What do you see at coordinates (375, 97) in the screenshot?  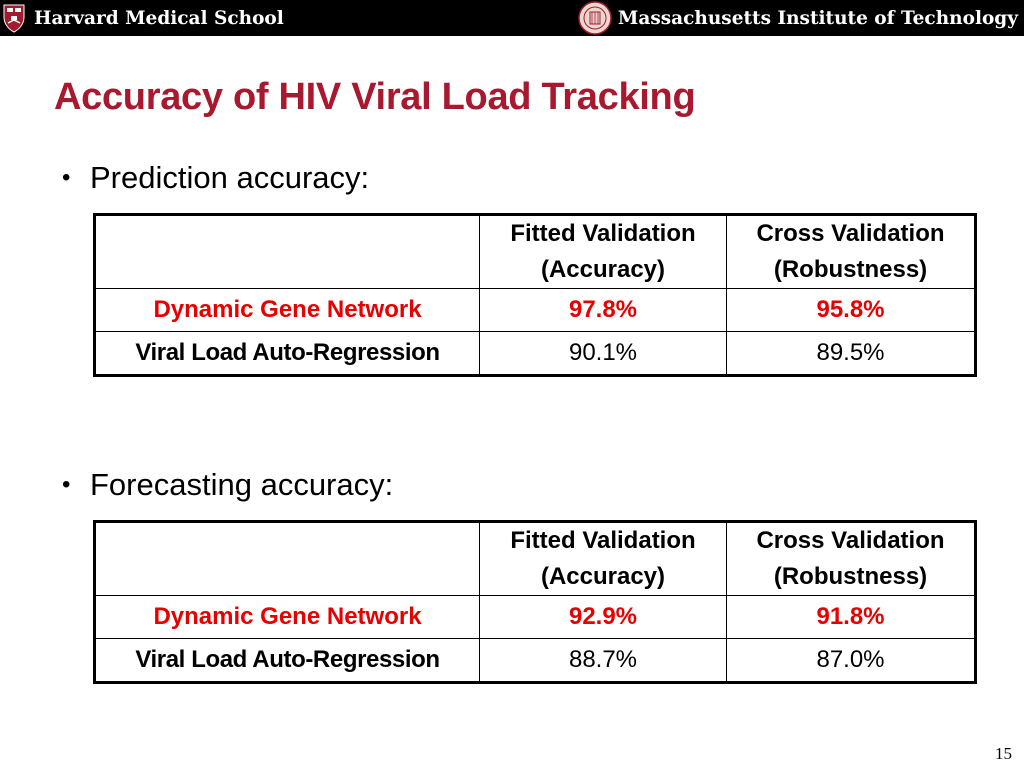 I see `slide-title: Accuracy of HIV Viral Load Tracking` at bounding box center [375, 97].